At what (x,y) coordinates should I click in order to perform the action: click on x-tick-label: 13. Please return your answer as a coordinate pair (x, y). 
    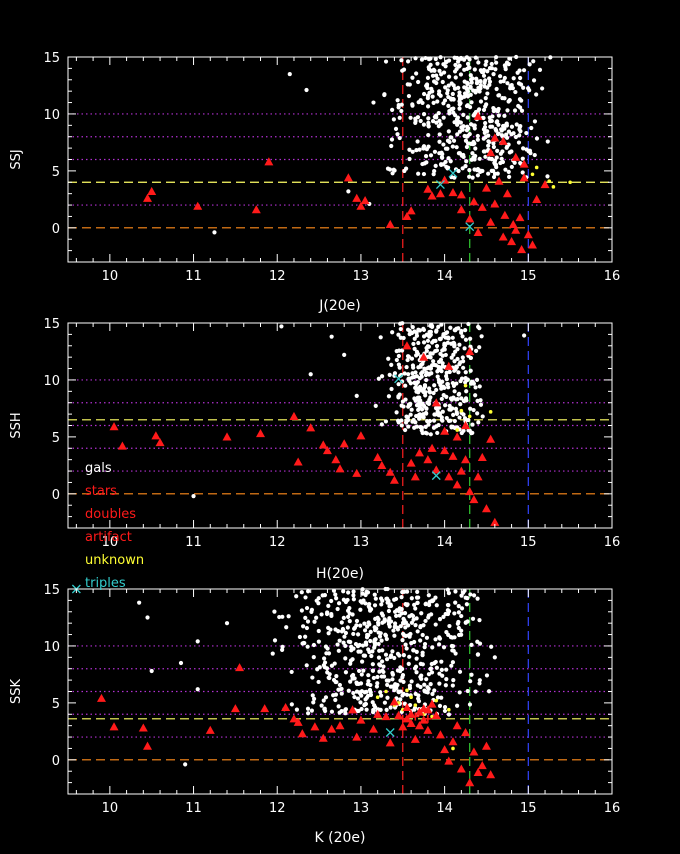
    Looking at the image, I should click on (361, 276).